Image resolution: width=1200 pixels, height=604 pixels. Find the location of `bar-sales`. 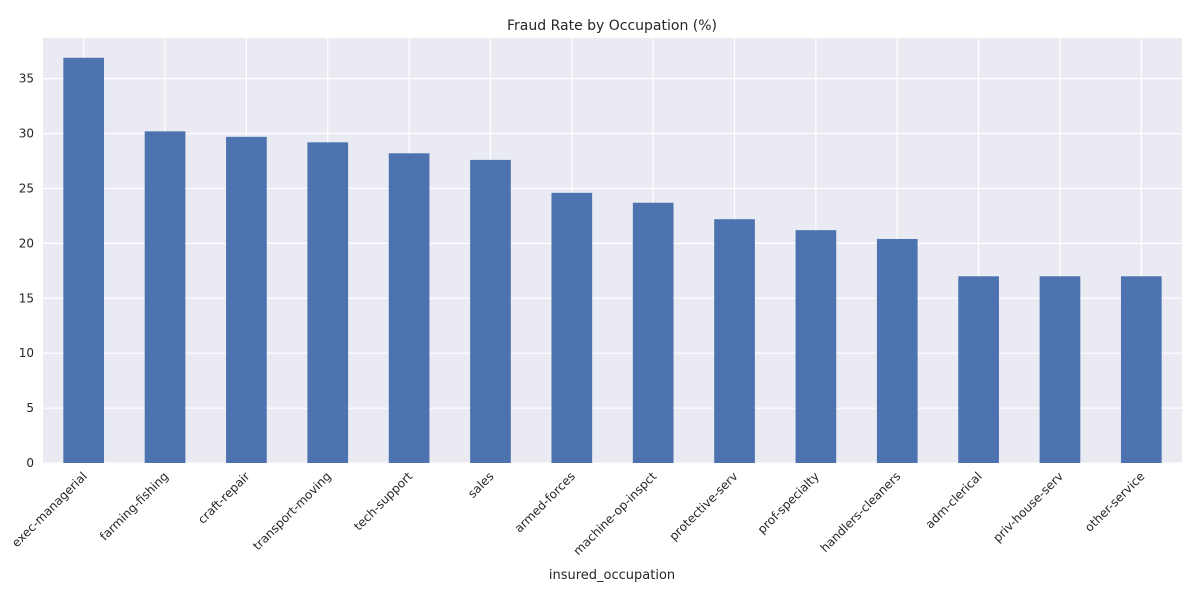

bar-sales is located at coordinates (490, 311).